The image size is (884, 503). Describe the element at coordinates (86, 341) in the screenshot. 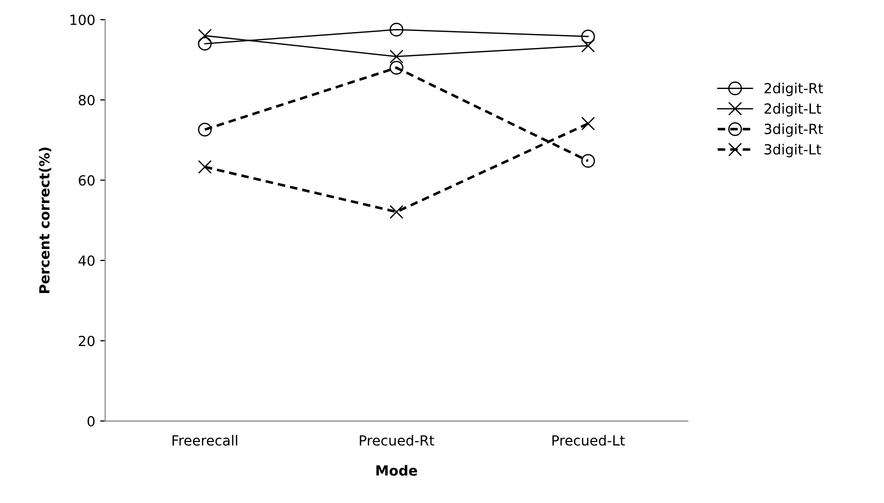

I see `y-tick-label: 20` at that location.